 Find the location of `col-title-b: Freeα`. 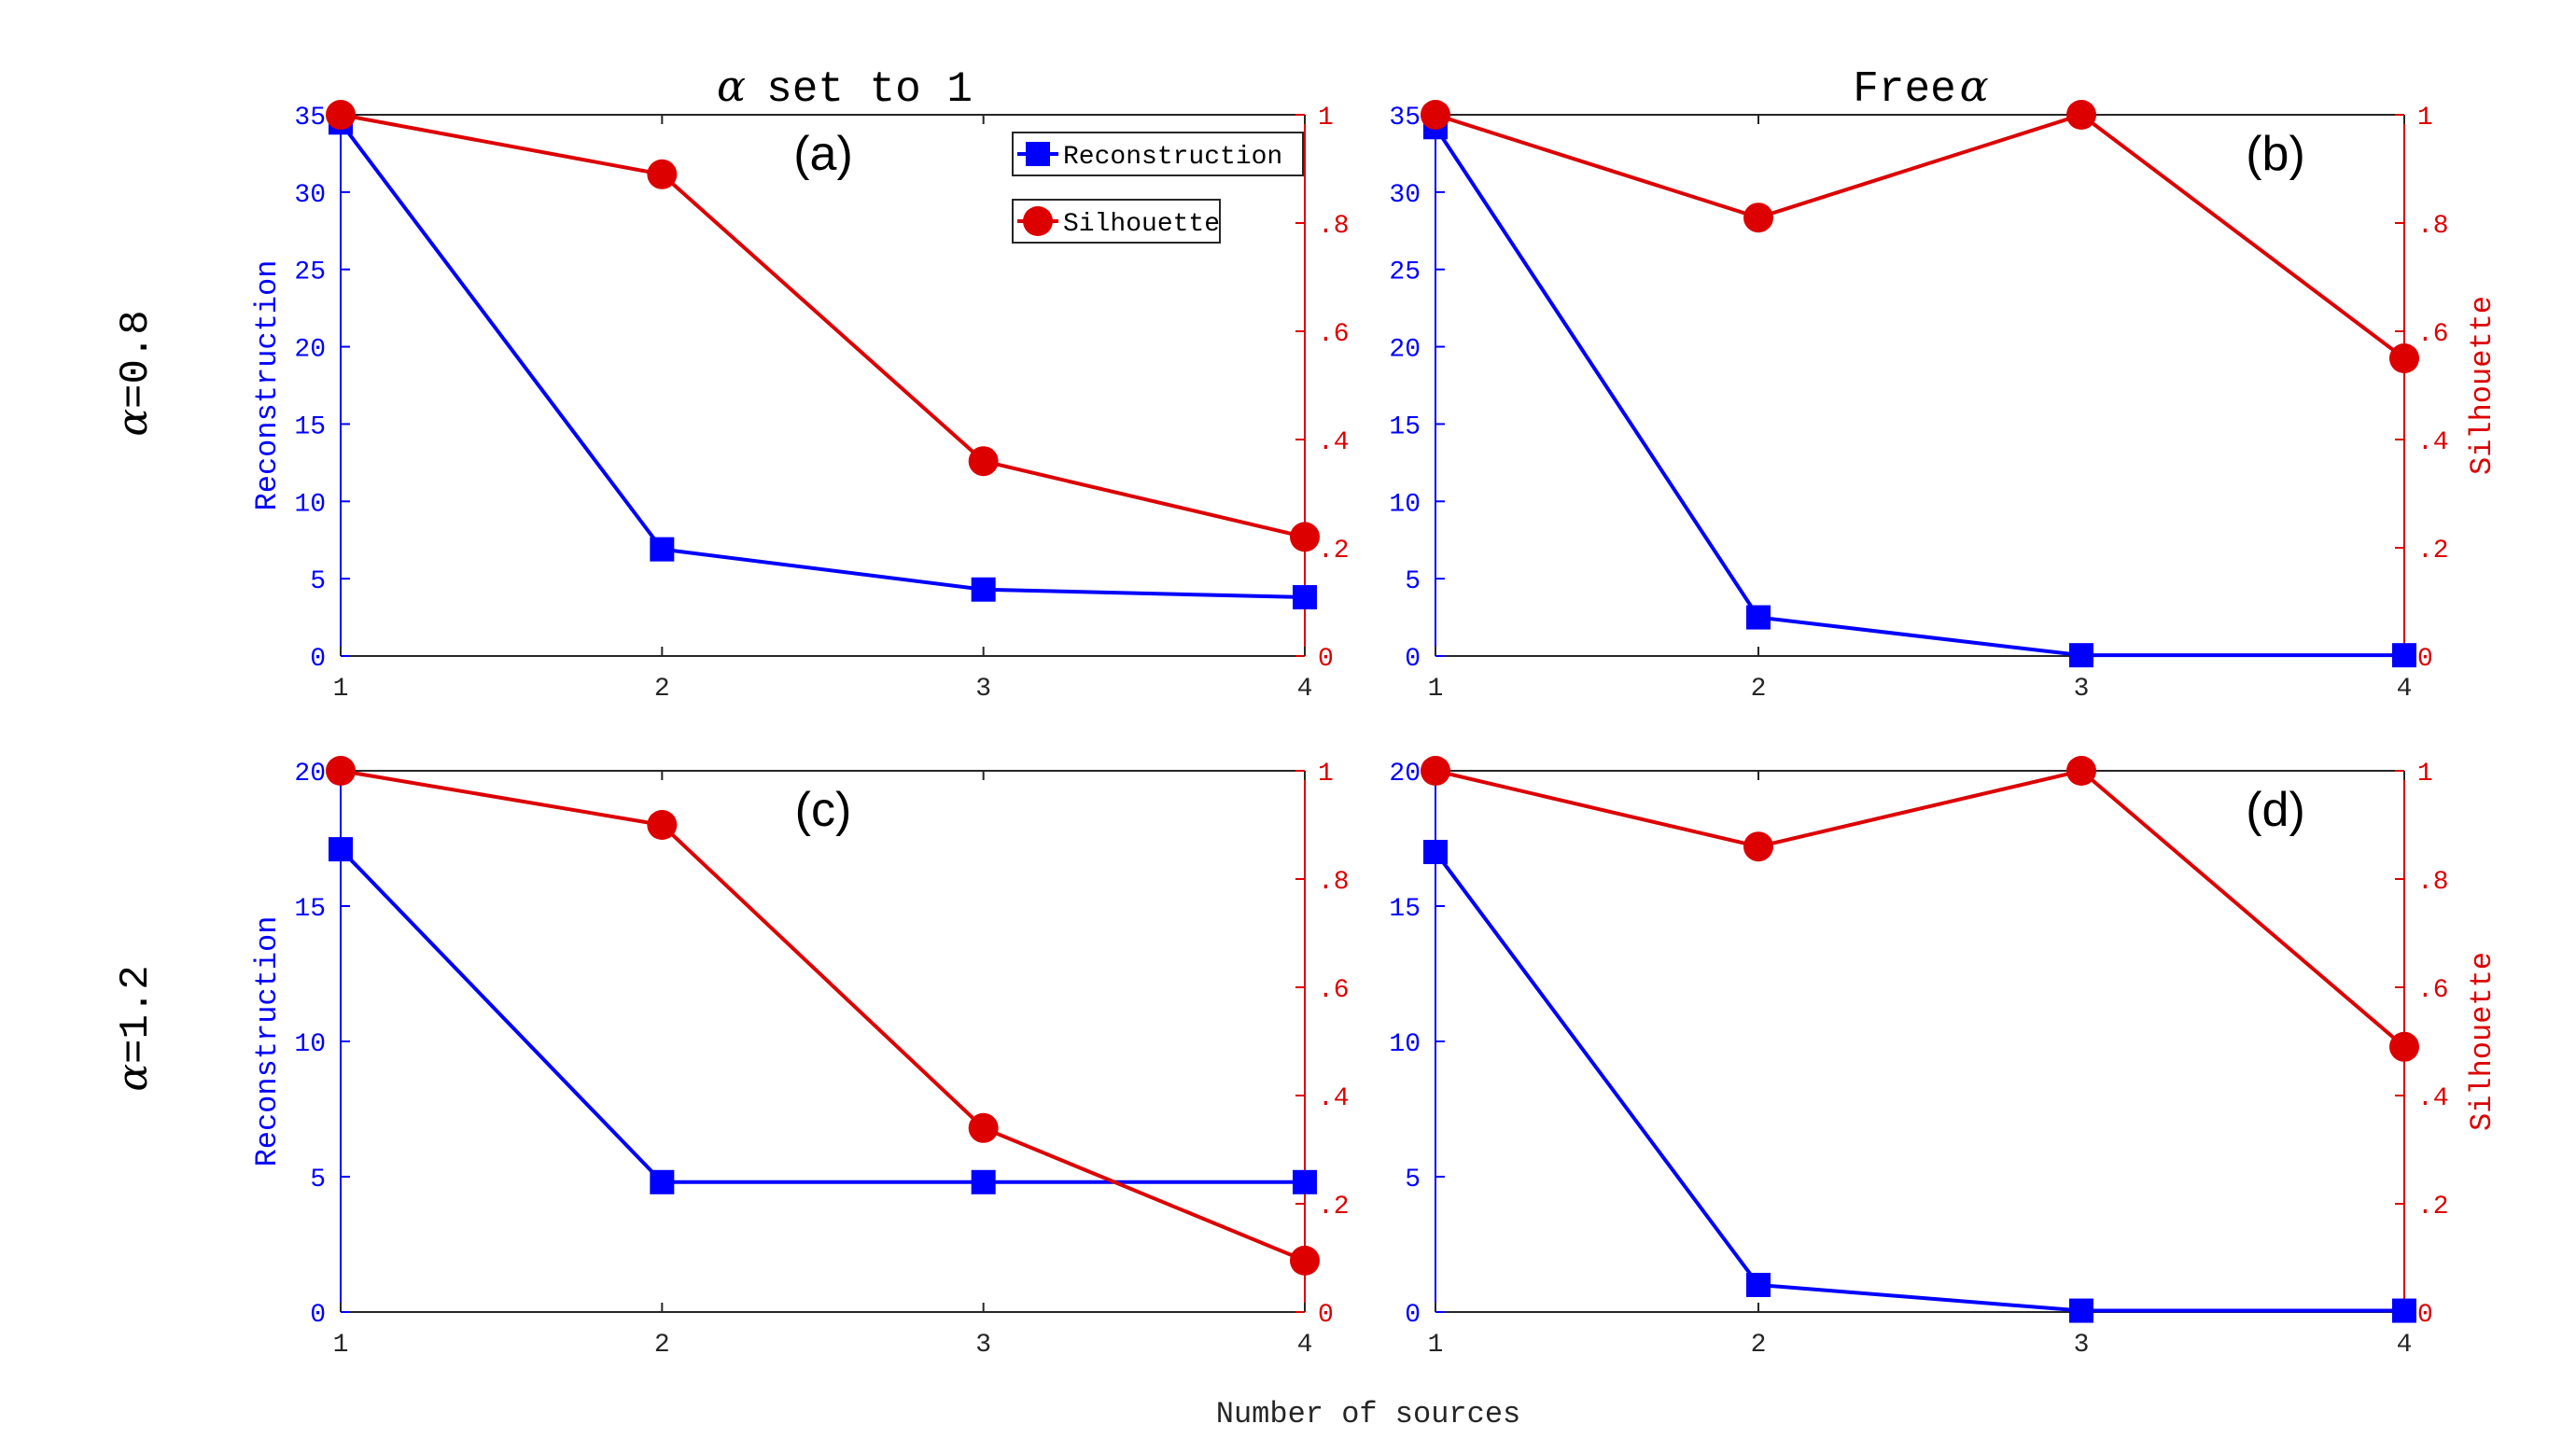

col-title-b: Freeα is located at coordinates (1921, 87).